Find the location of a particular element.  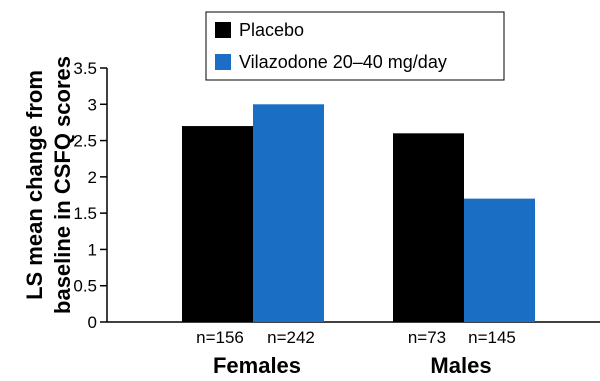

bar-males-placebo is located at coordinates (428, 227).